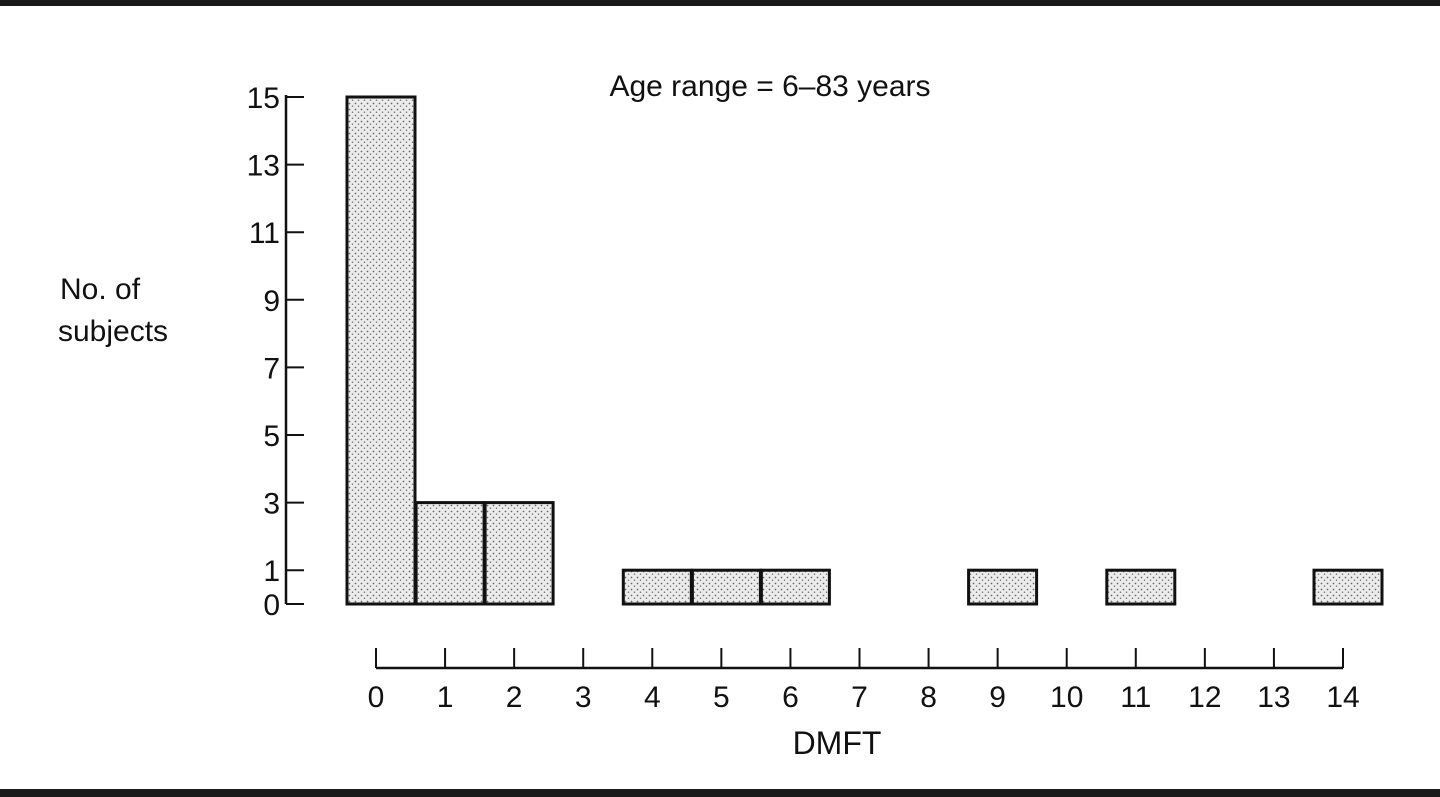  Describe the element at coordinates (263, 98) in the screenshot. I see `y-tick-label: 15` at that location.